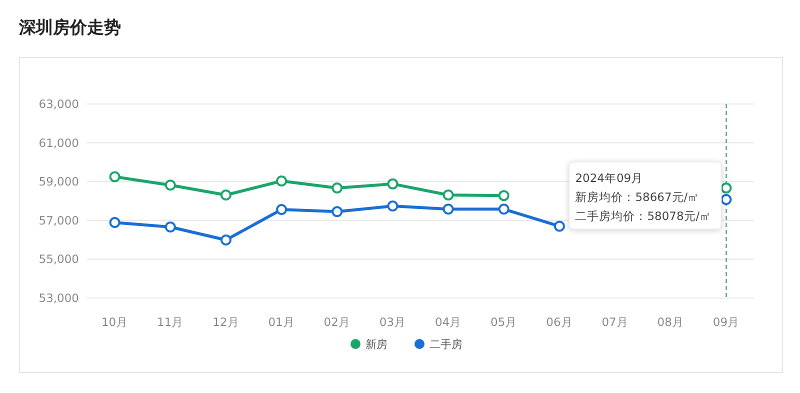  Describe the element at coordinates (615, 322) in the screenshot. I see `x-tick-label: 07月` at that location.